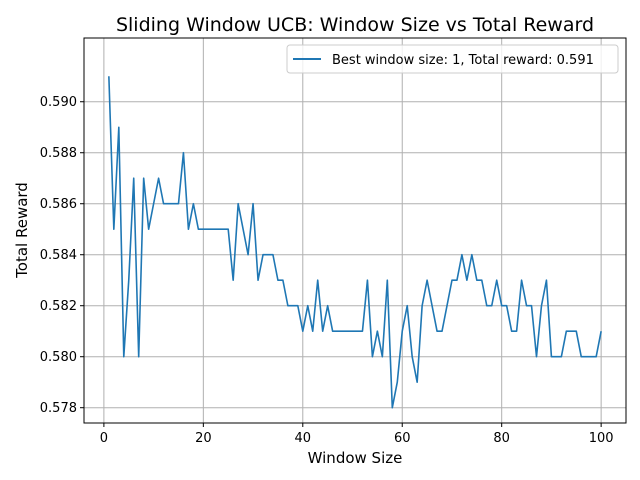  I want to click on x-tick-label: 0, so click(104, 438).